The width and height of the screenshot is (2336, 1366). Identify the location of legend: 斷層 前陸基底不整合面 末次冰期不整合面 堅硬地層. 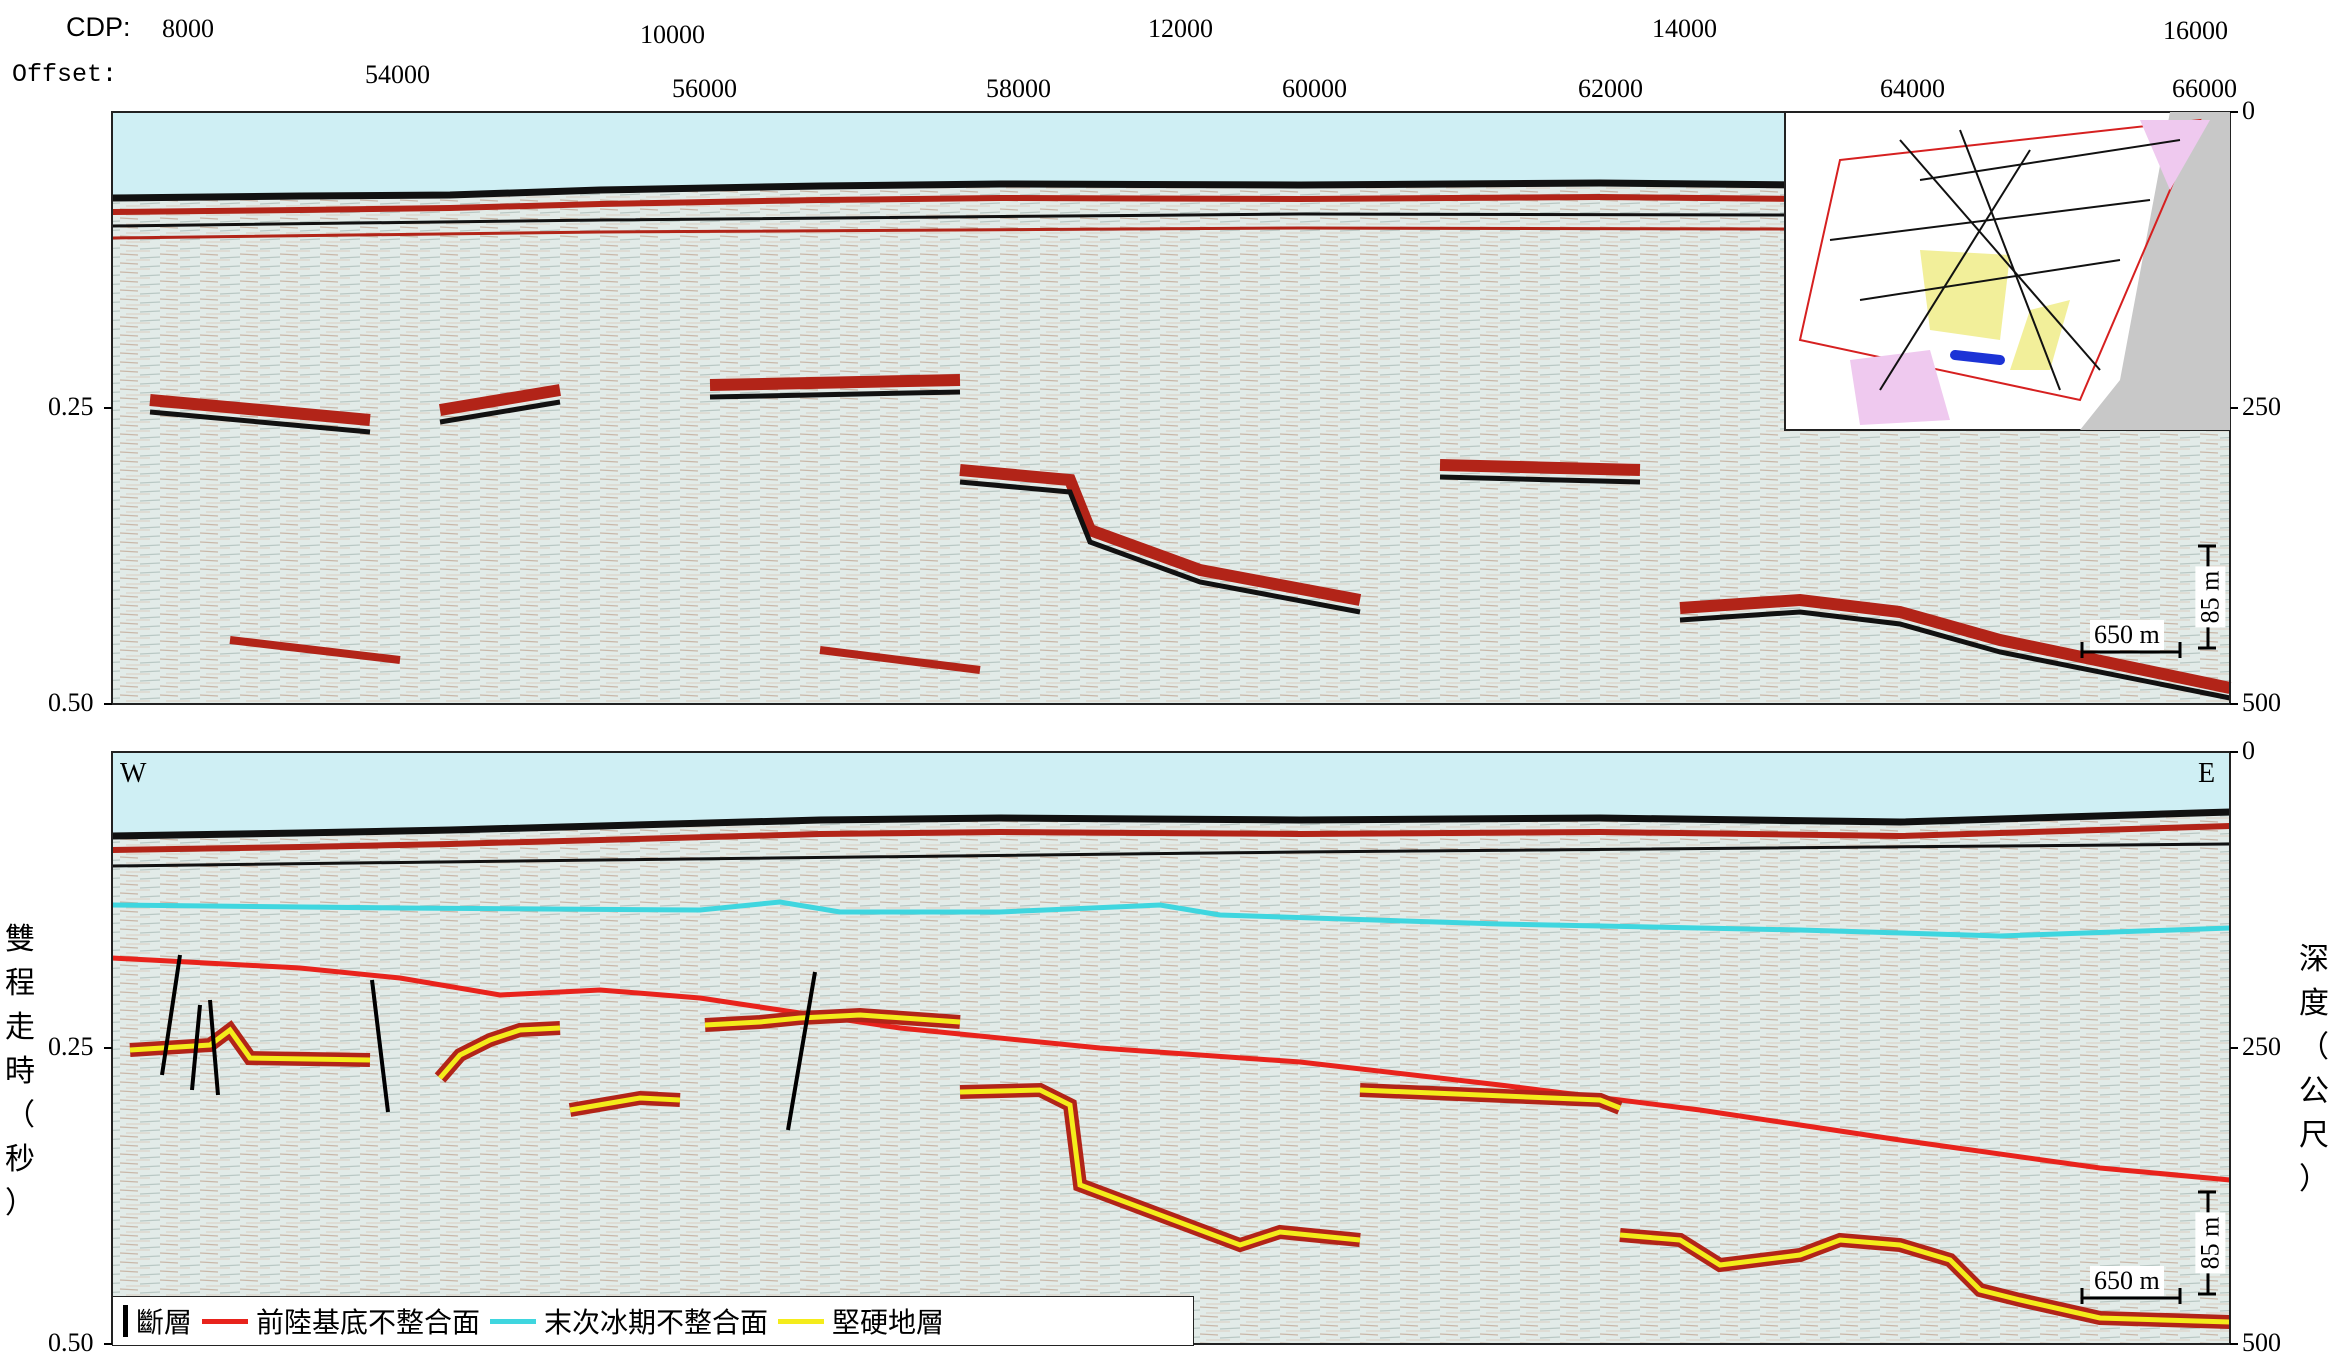
(653, 1321).